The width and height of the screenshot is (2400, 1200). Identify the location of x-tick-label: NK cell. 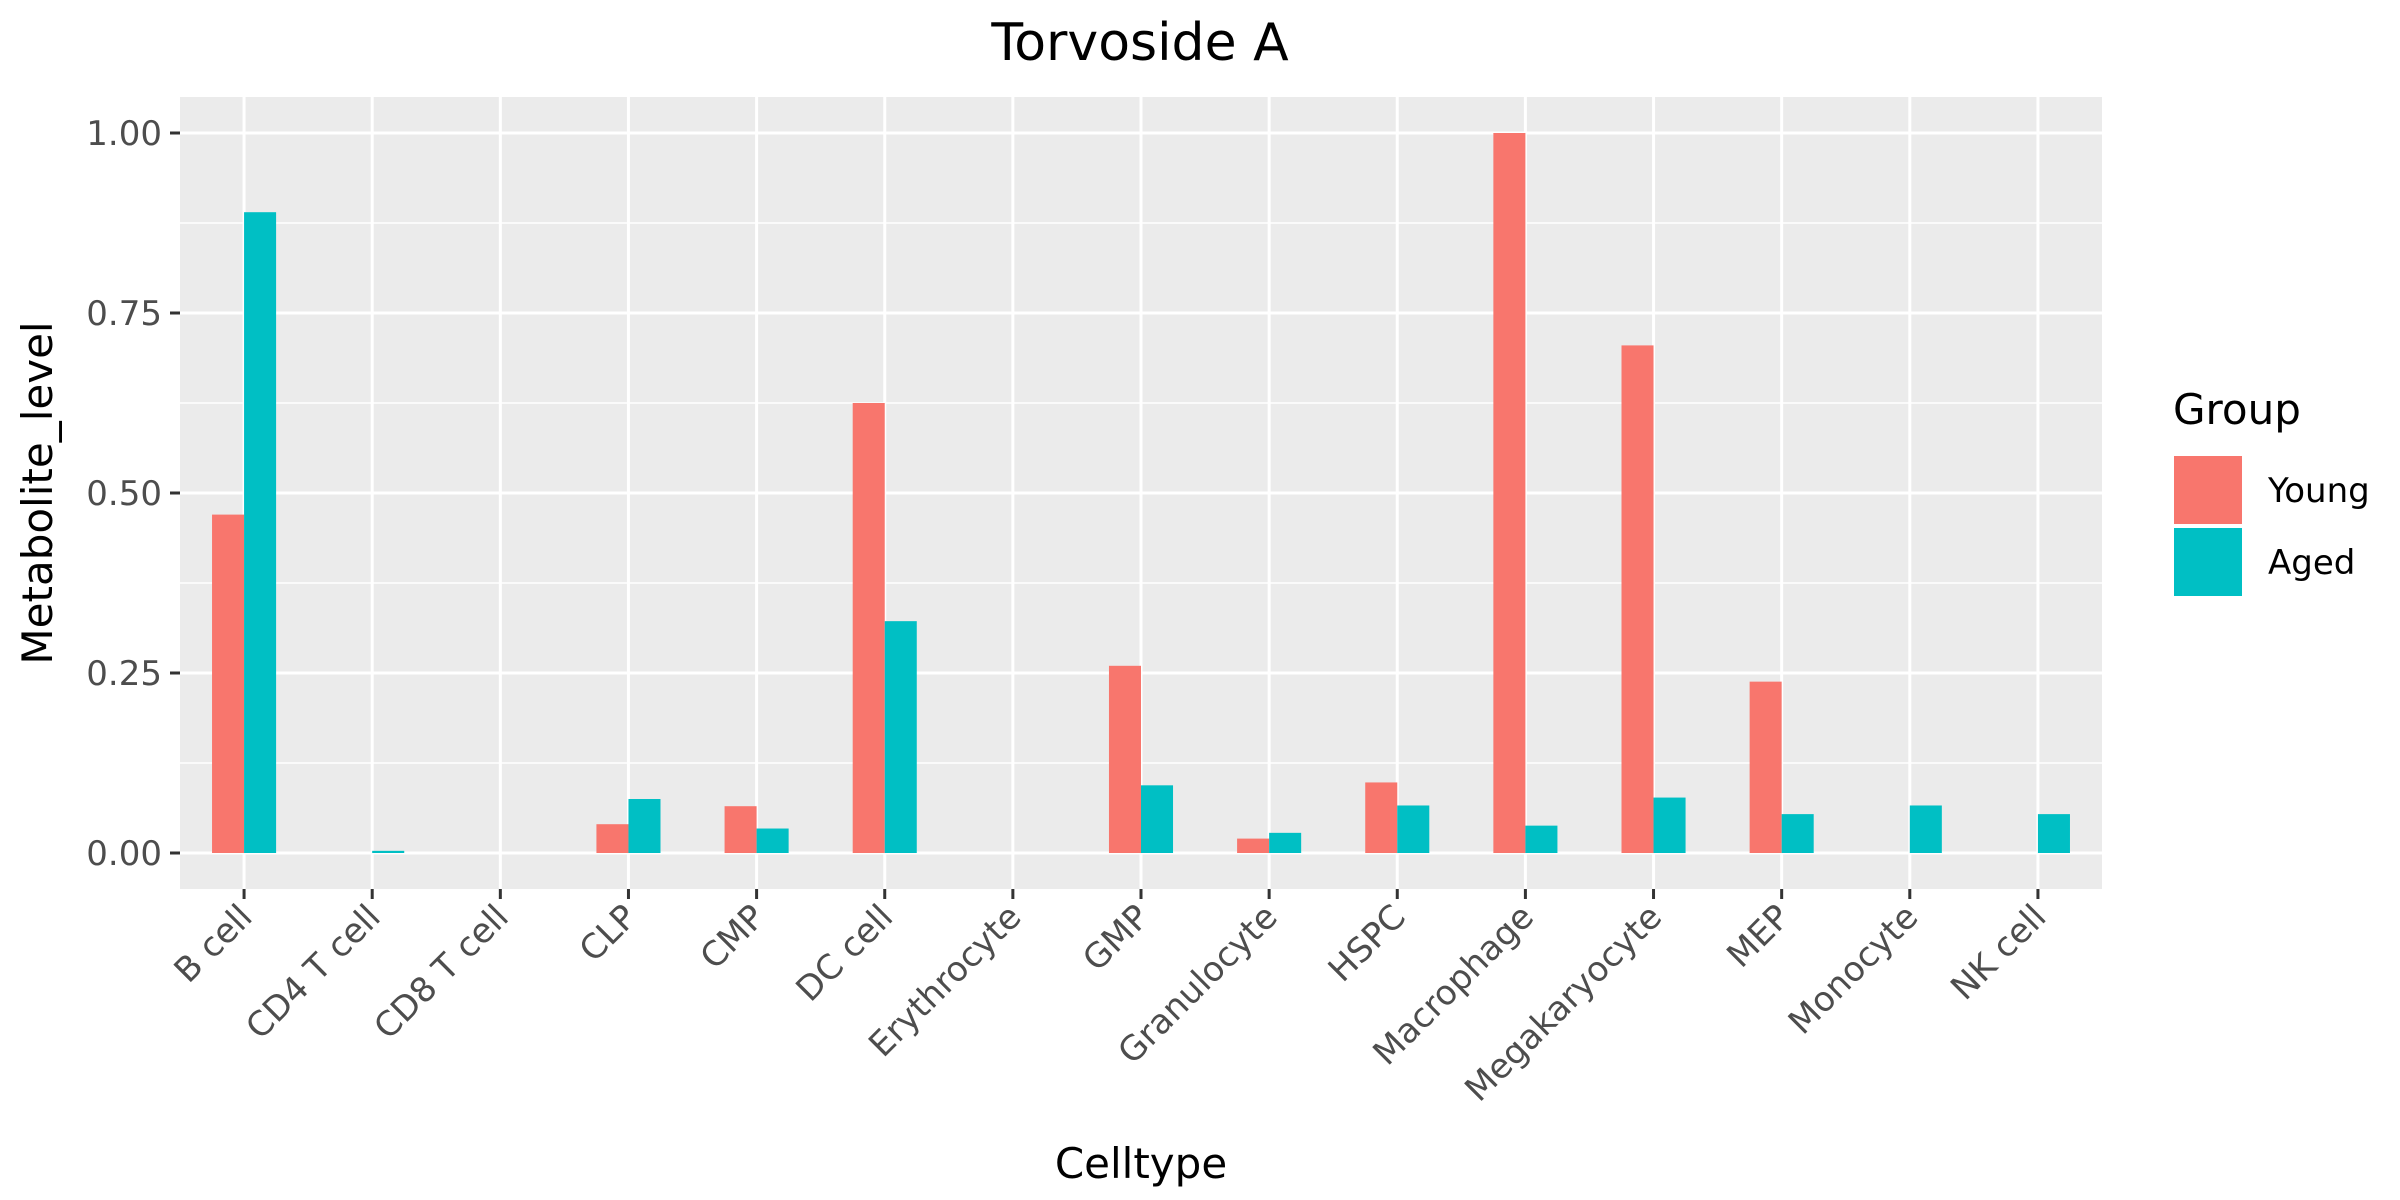
(1998, 952).